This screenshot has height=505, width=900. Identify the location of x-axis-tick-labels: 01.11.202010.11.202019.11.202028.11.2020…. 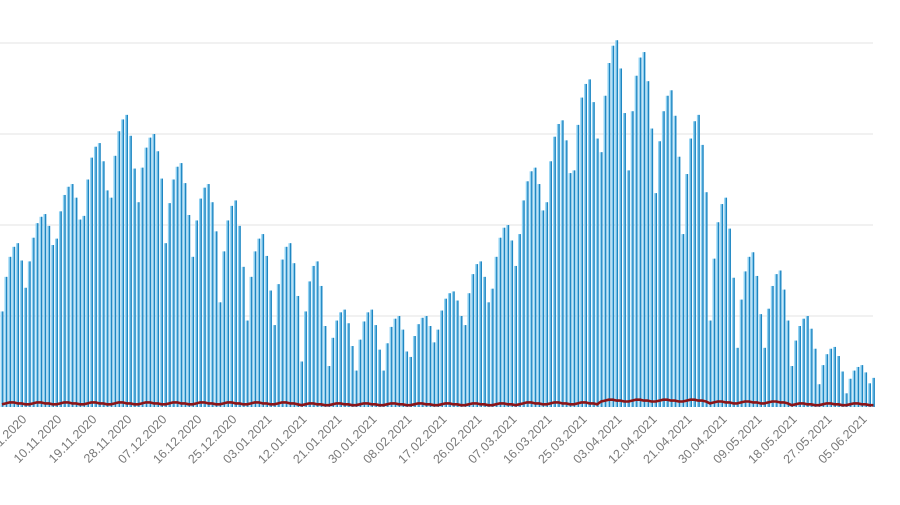
(435, 439).